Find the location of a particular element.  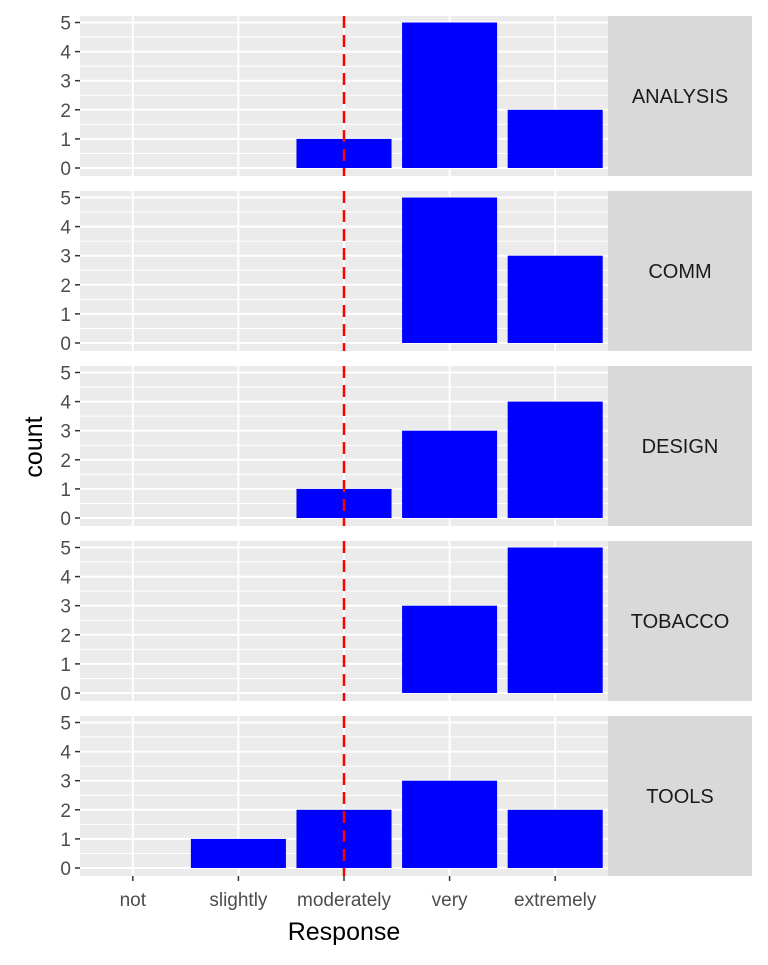

bar-design-extremely is located at coordinates (555, 459).